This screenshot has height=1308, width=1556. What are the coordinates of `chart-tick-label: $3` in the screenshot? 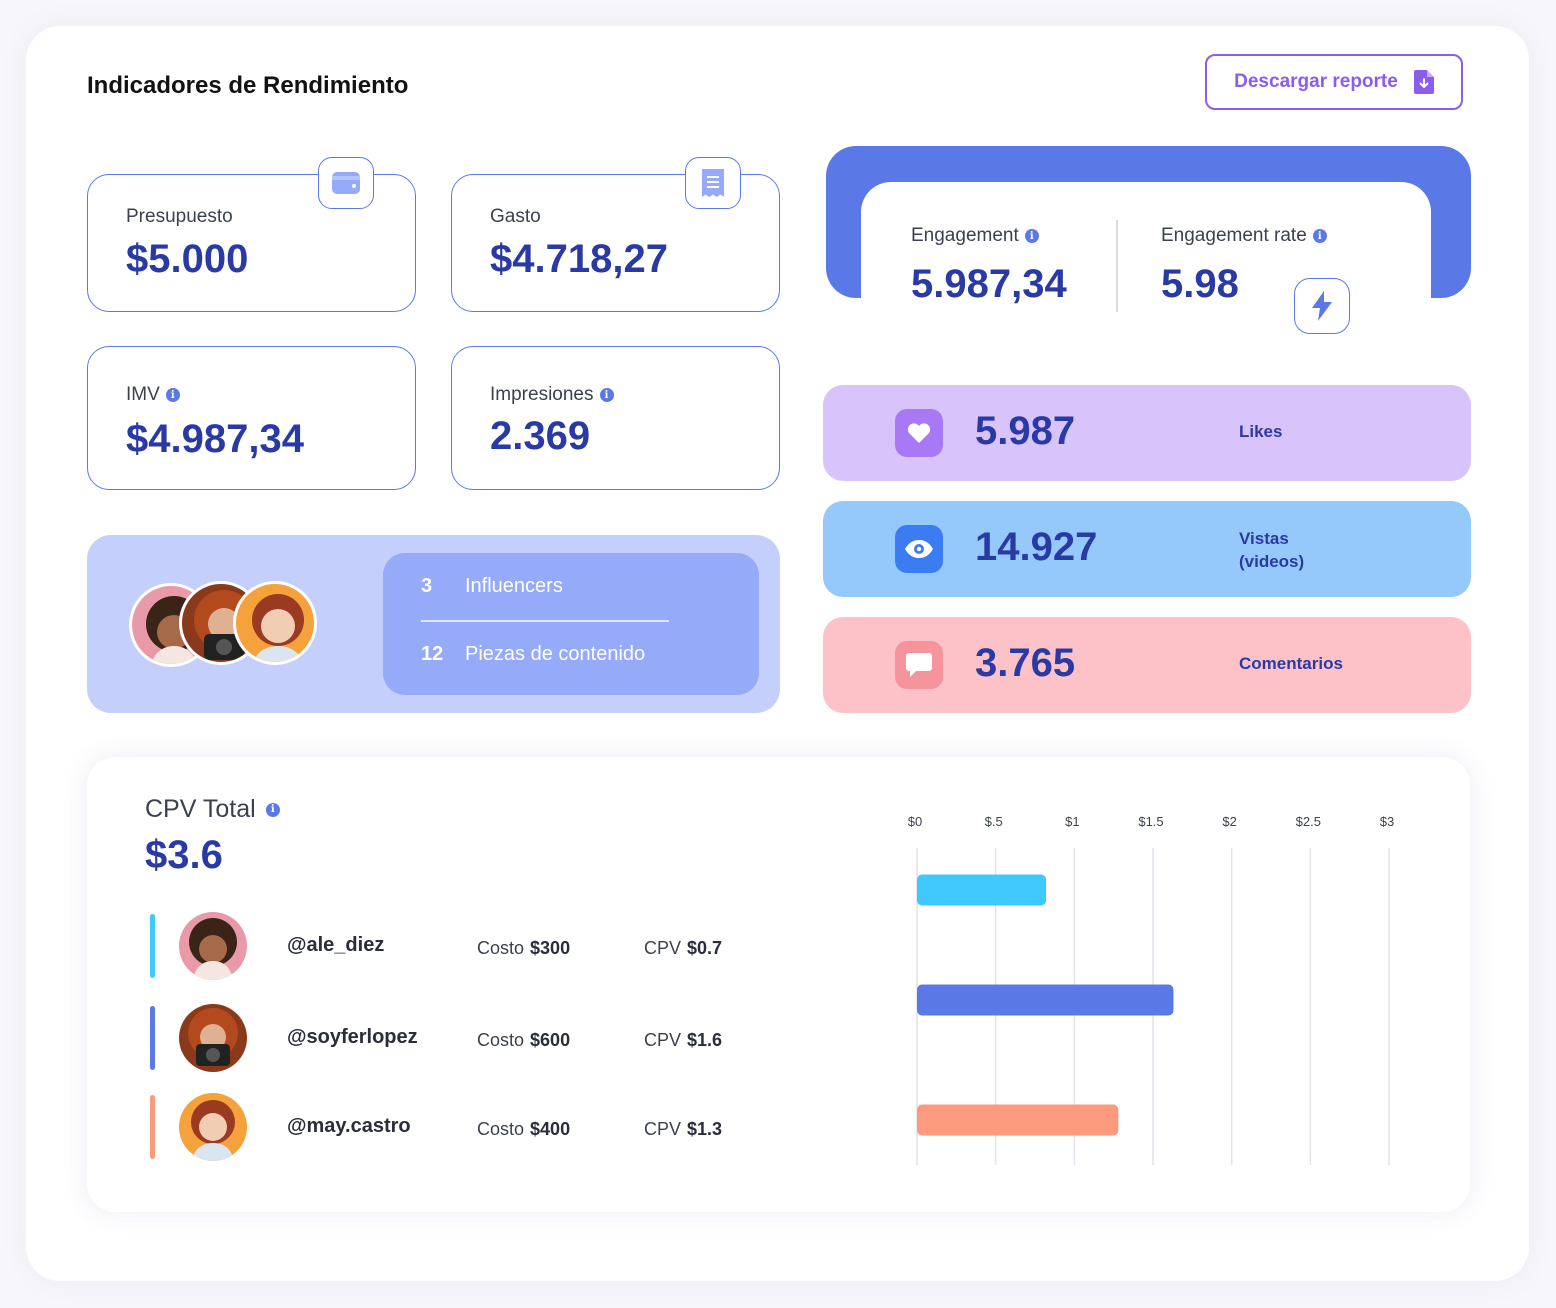 It's located at (1387, 821).